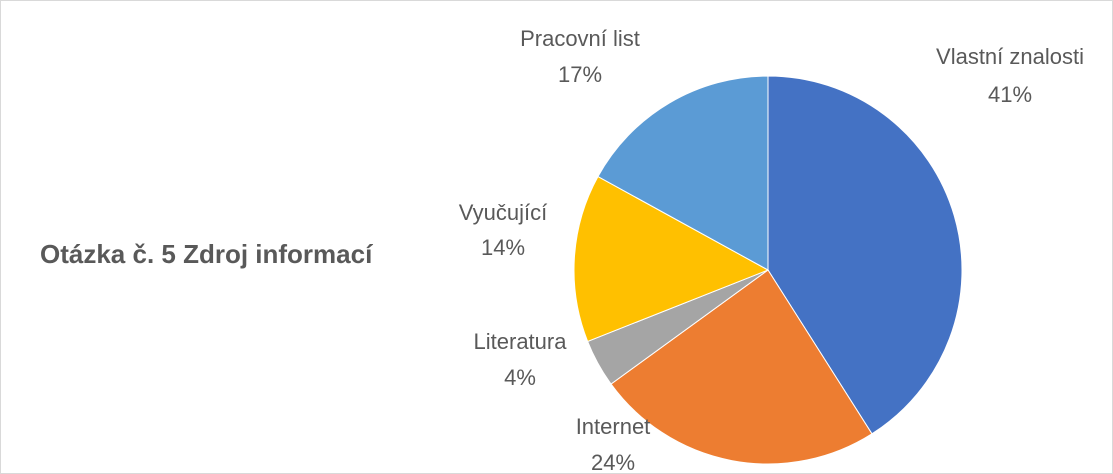 This screenshot has height=474, width=1113. Describe the element at coordinates (521, 341) in the screenshot. I see `slice-label: Literatura` at that location.